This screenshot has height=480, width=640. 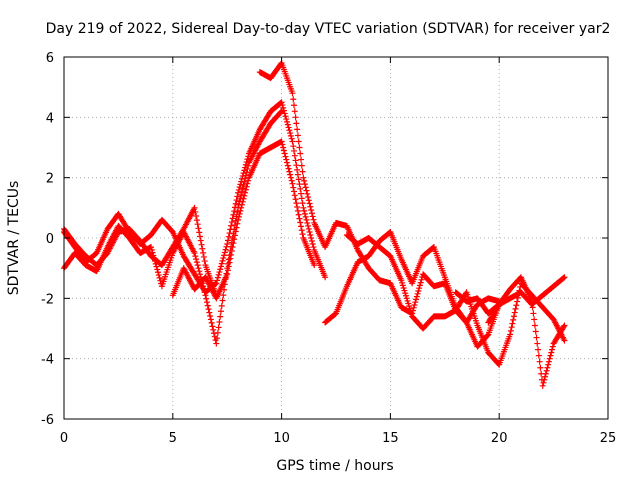 I want to click on y-tick-label: 4, so click(x=50, y=118).